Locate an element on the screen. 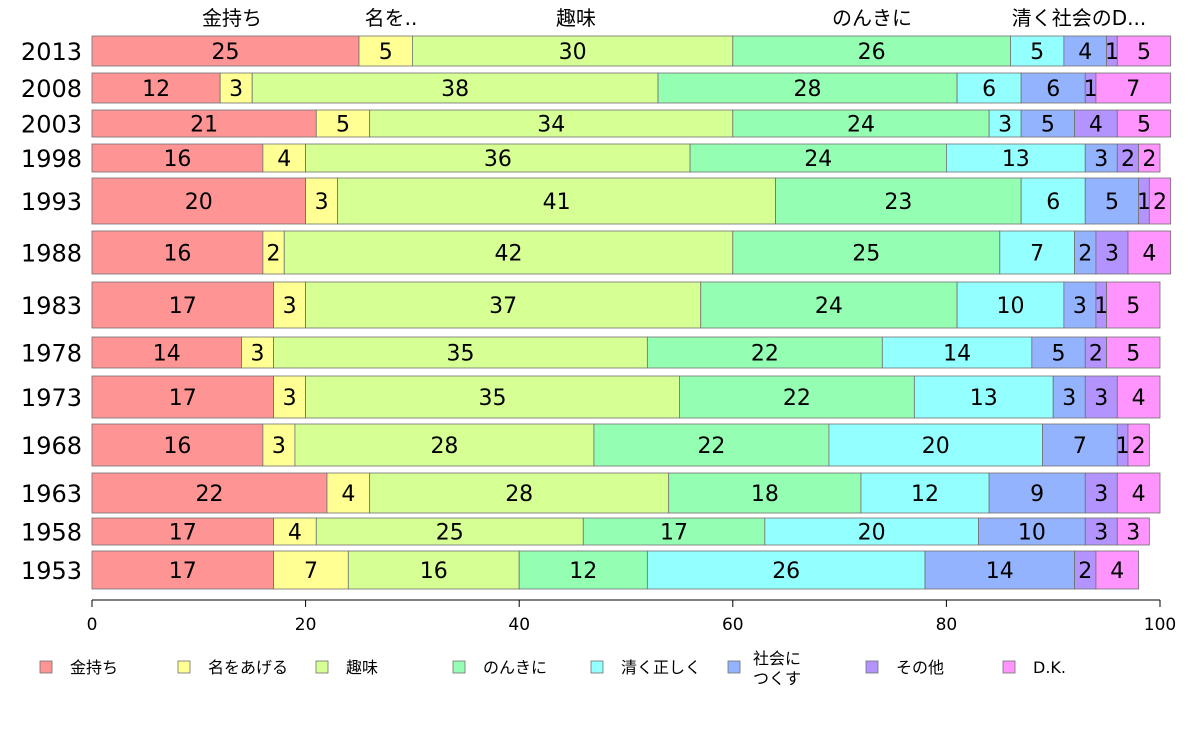 The height and width of the screenshot is (736, 1188). top-series-label: のんきに is located at coordinates (872, 18).